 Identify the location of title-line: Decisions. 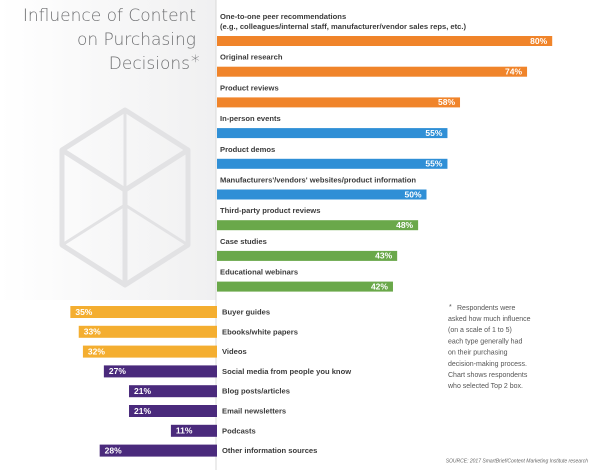
(149, 64).